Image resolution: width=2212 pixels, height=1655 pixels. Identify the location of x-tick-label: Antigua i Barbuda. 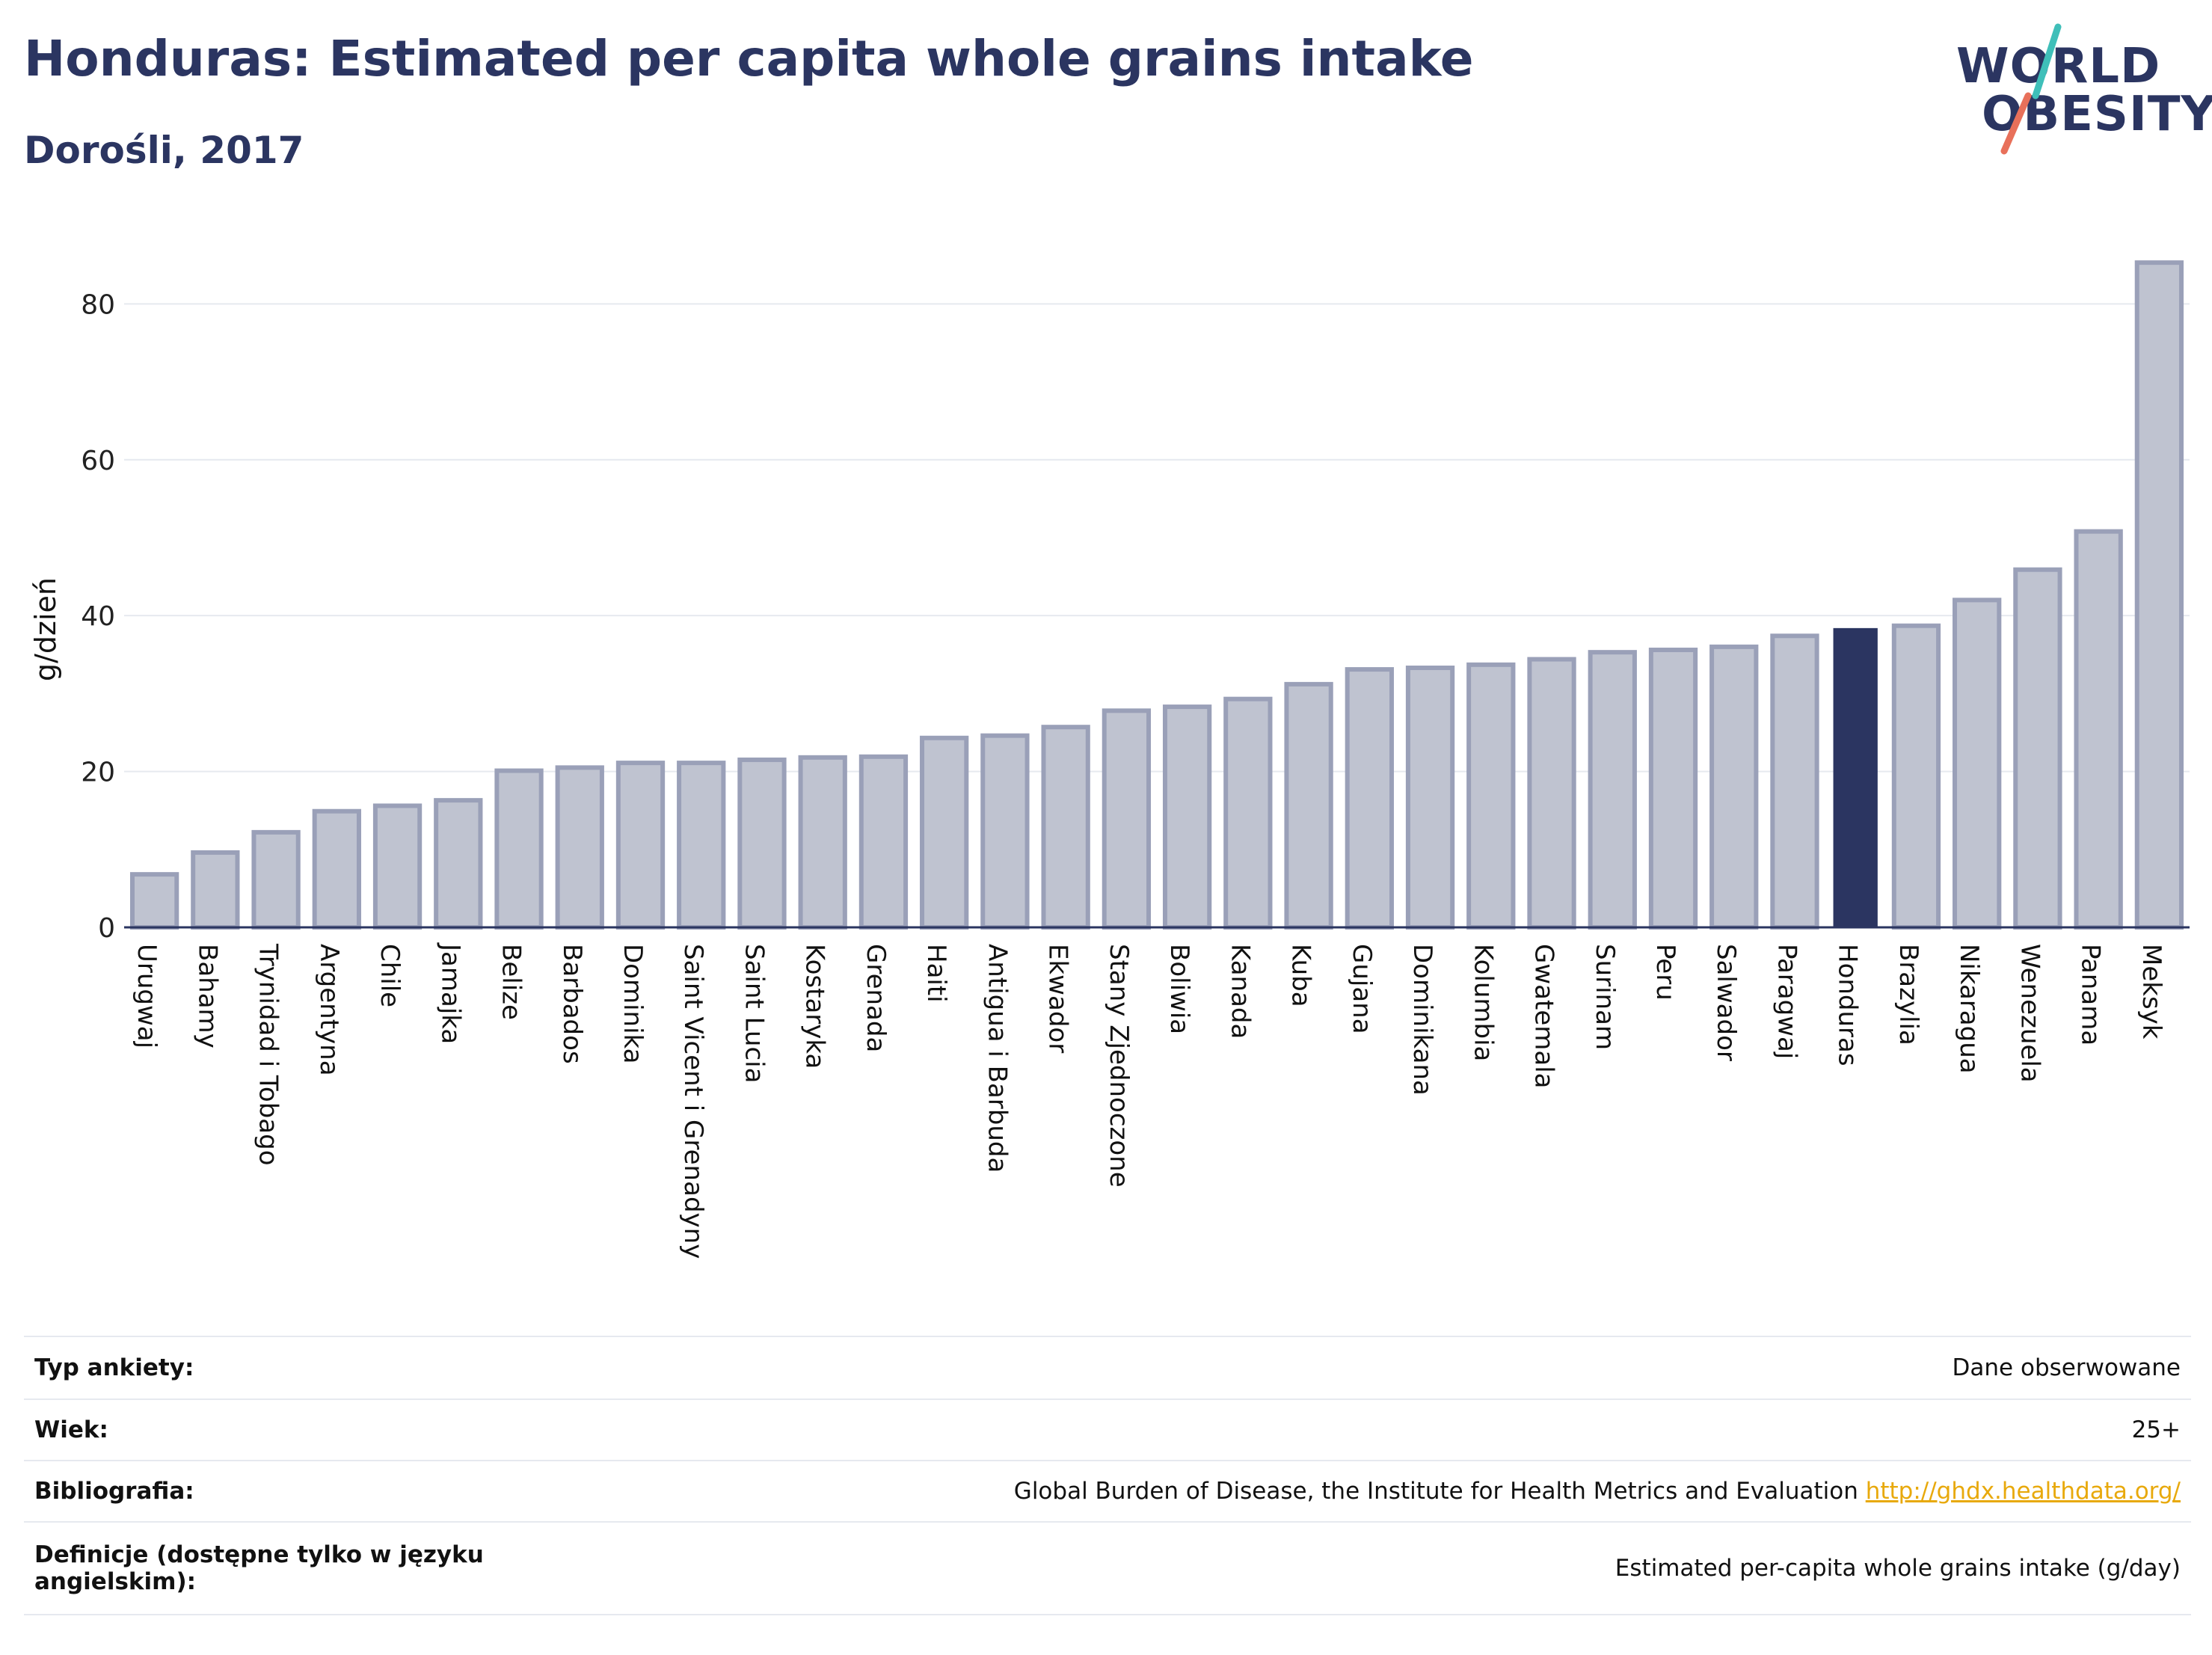
(997, 1058).